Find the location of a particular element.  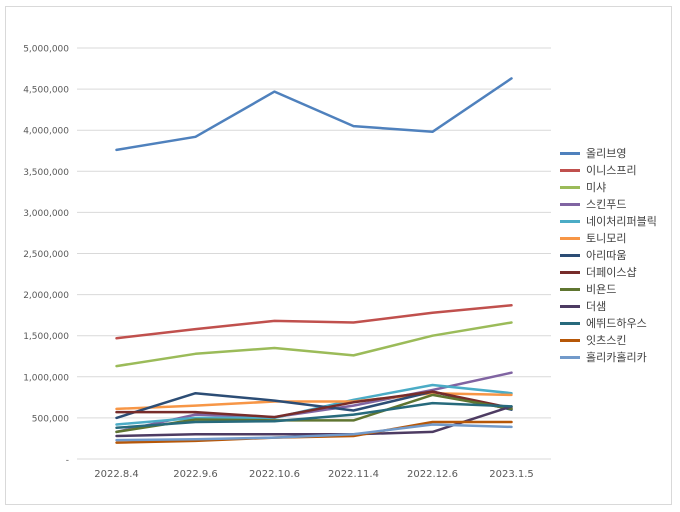

y-tick-label: 5,000,000 is located at coordinates (46, 50).